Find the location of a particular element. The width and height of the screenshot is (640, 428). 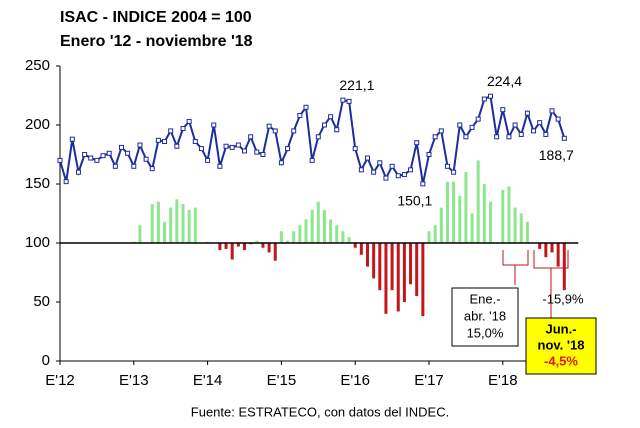

annotation-box is located at coordinates (485, 317).